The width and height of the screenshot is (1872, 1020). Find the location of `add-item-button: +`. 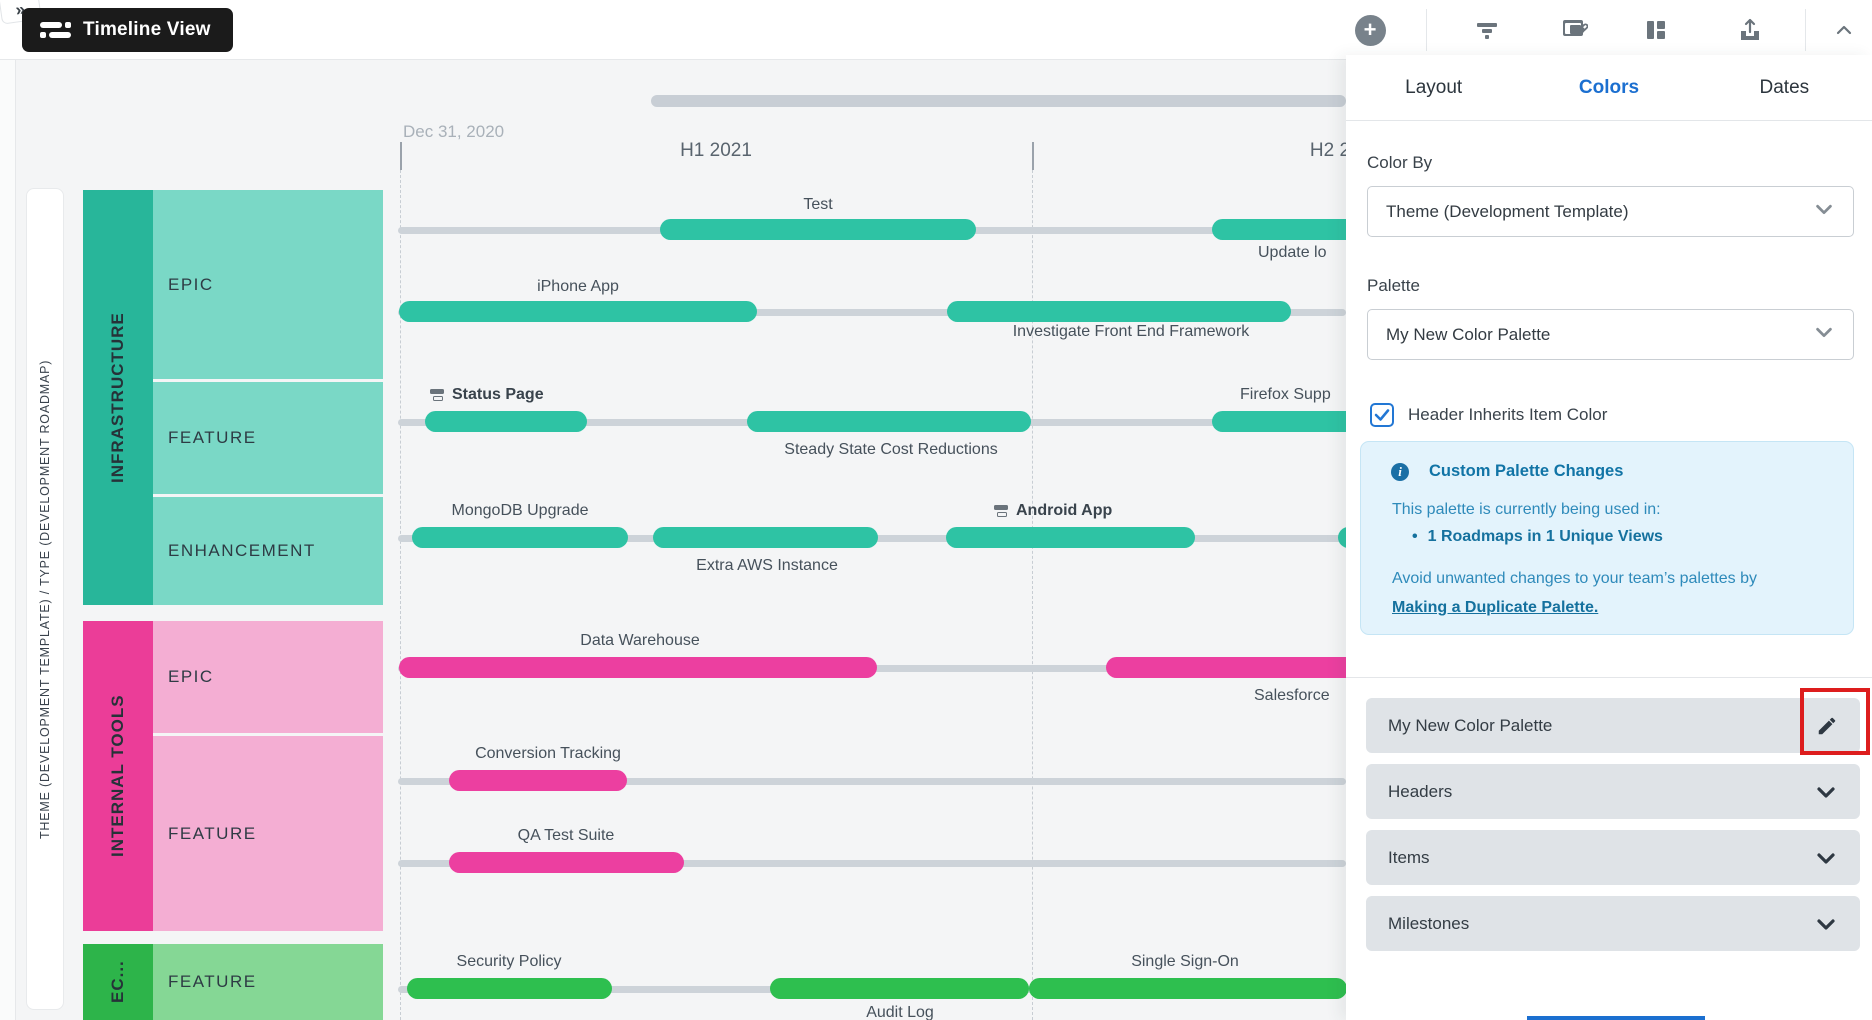

add-item-button: + is located at coordinates (1370, 30).